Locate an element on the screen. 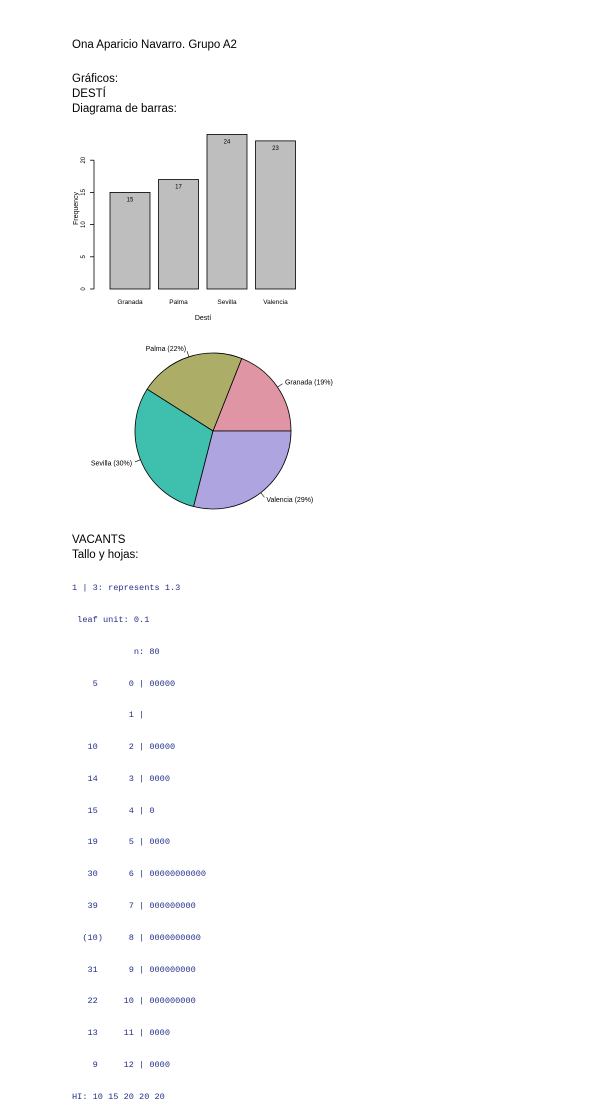  author-line: Ona Aparicio Navarro. Grupo A2 is located at coordinates (154, 45).